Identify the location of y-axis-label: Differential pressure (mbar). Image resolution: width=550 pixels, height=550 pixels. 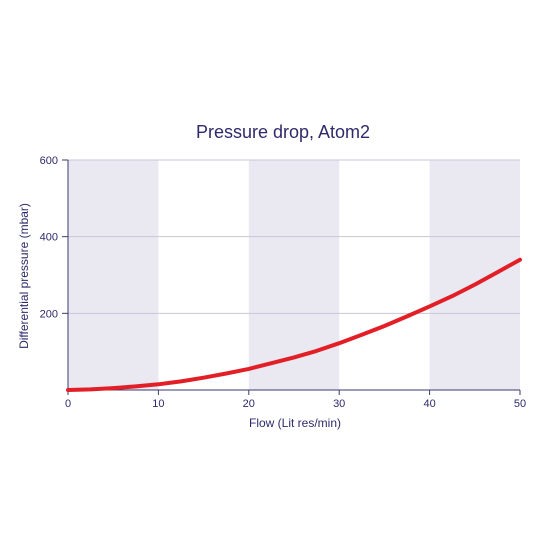
(24, 276).